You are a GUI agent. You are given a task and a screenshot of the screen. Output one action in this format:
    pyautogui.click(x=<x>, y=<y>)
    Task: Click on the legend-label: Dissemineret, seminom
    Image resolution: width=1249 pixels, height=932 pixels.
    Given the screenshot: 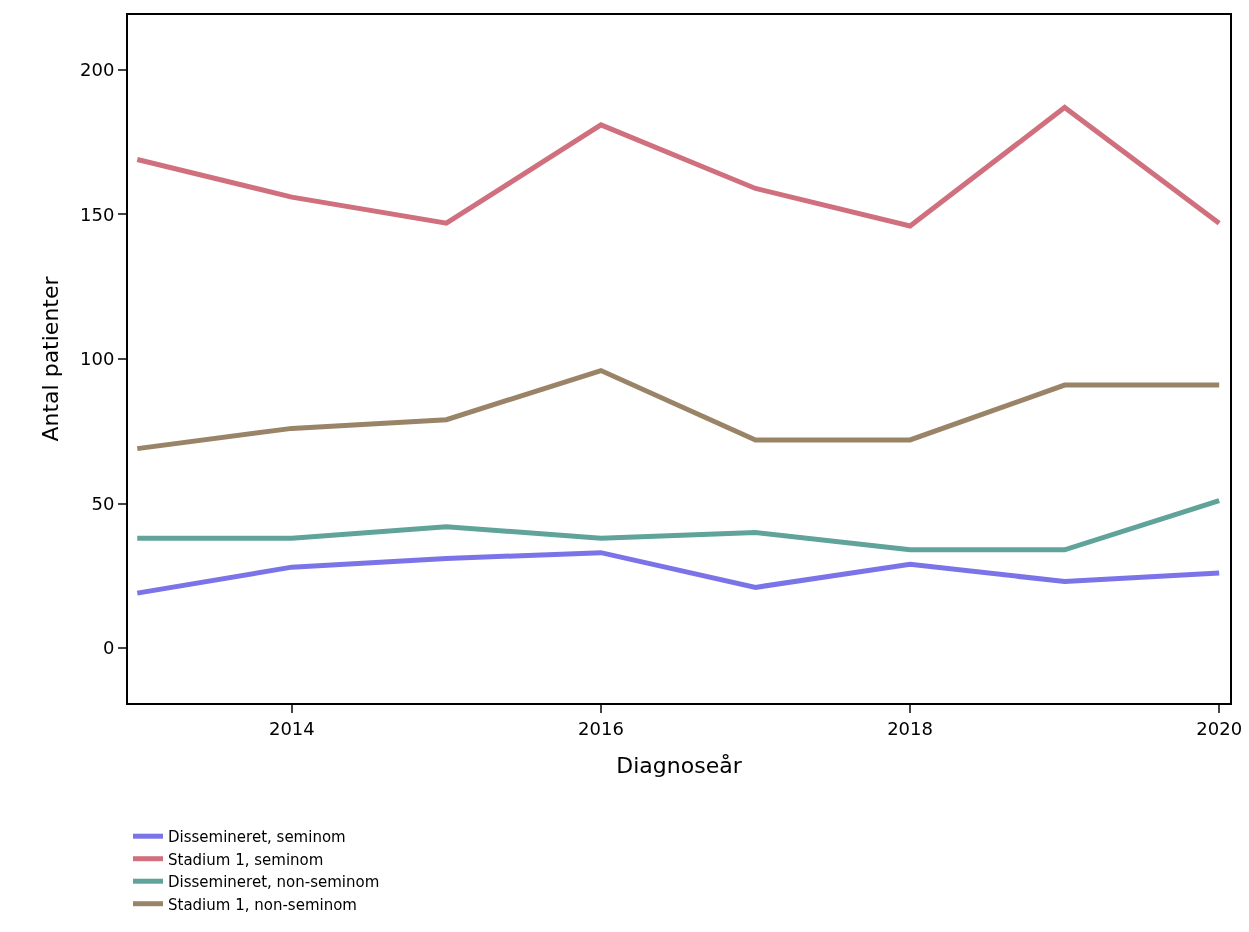 What is the action you would take?
    pyautogui.click(x=257, y=837)
    